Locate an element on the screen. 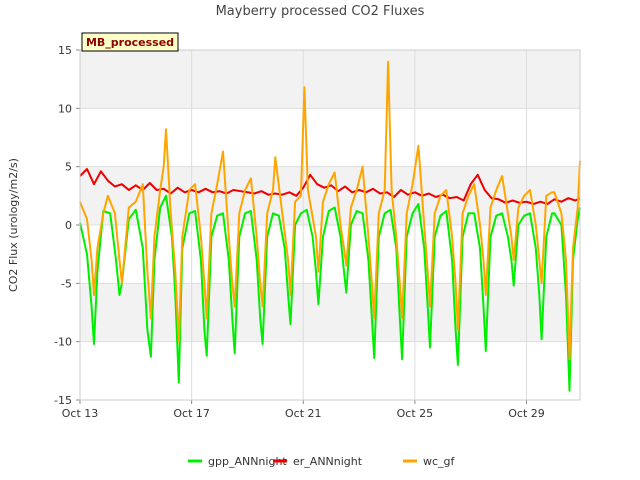  x-tick-label: Oct 17 is located at coordinates (191, 413).